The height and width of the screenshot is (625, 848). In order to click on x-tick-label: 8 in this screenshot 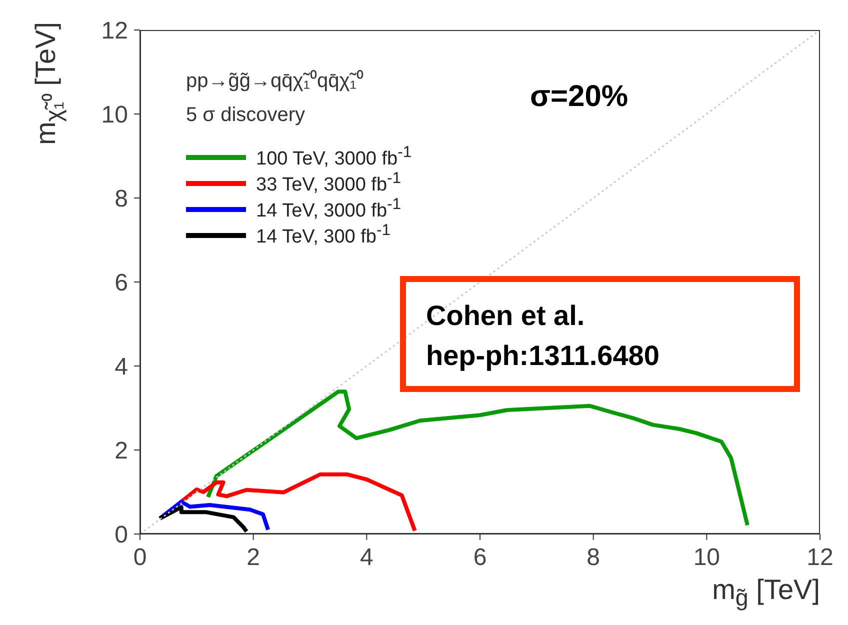, I will do `click(593, 558)`.